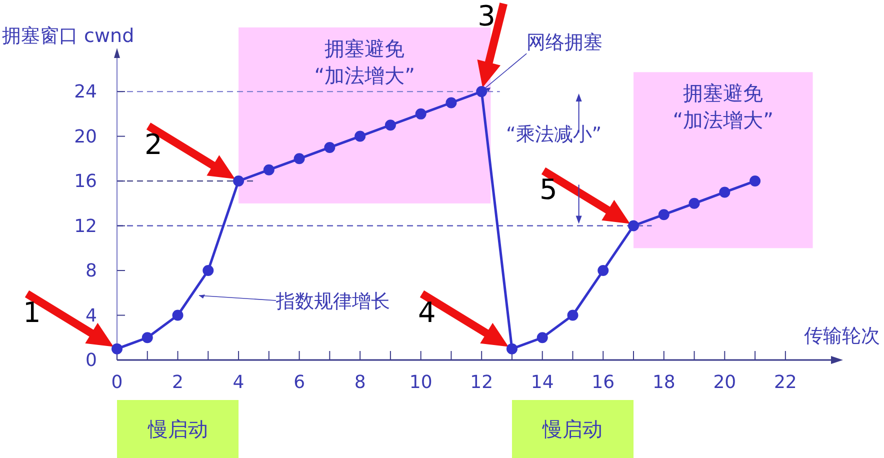 The image size is (884, 458). I want to click on y-tick-label: 4, so click(91, 315).